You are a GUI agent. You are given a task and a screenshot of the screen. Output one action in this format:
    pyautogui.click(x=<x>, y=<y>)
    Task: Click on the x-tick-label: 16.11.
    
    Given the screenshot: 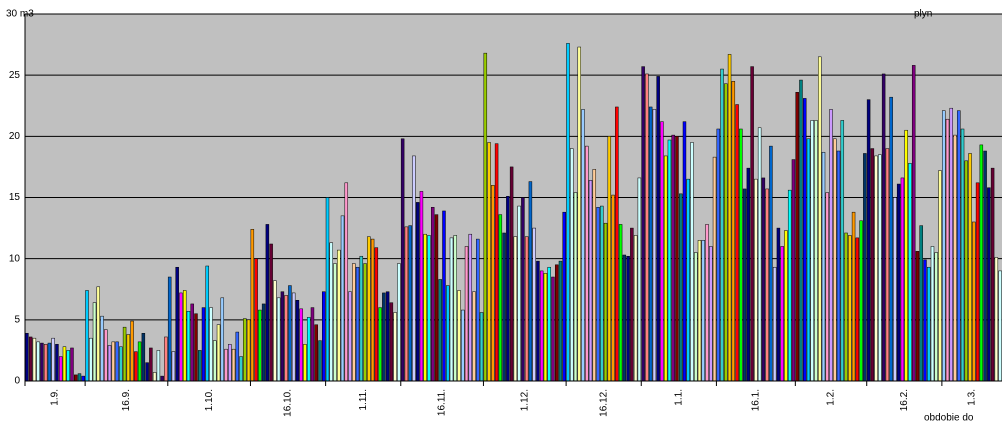 What is the action you would take?
    pyautogui.click(x=442, y=402)
    